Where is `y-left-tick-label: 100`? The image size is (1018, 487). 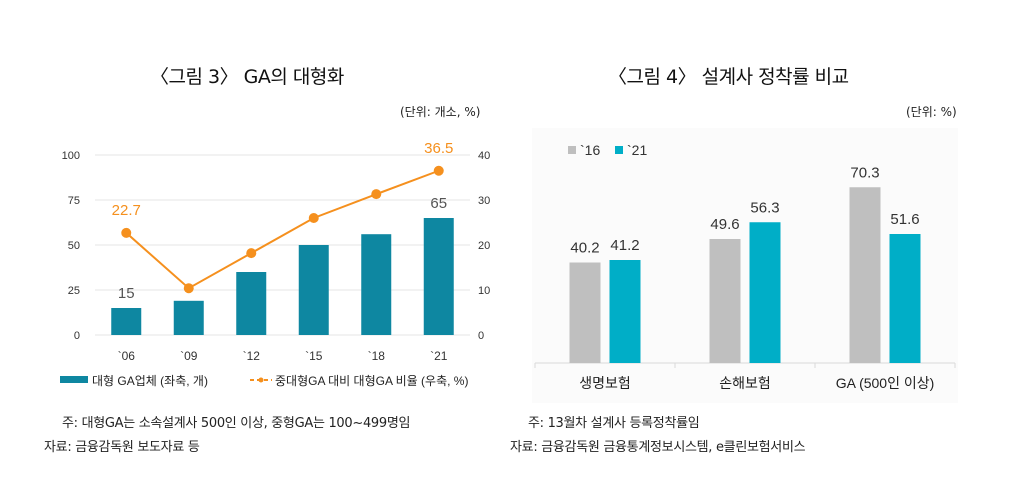 y-left-tick-label: 100 is located at coordinates (71, 156).